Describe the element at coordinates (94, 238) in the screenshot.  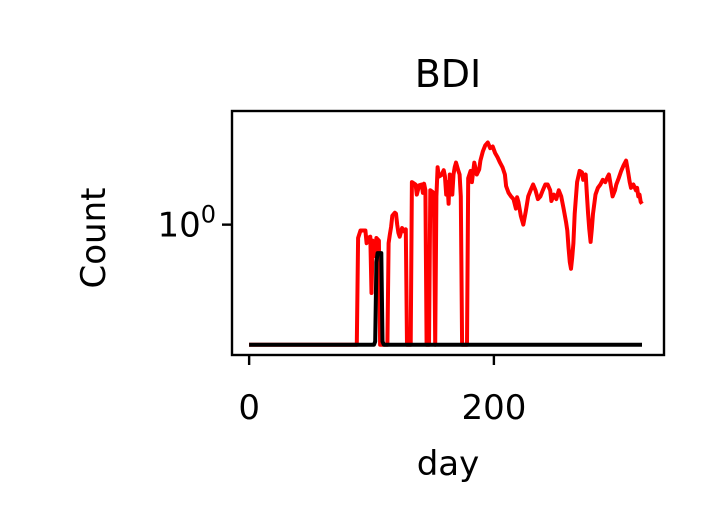
I see `y-axis-label: Count` at that location.